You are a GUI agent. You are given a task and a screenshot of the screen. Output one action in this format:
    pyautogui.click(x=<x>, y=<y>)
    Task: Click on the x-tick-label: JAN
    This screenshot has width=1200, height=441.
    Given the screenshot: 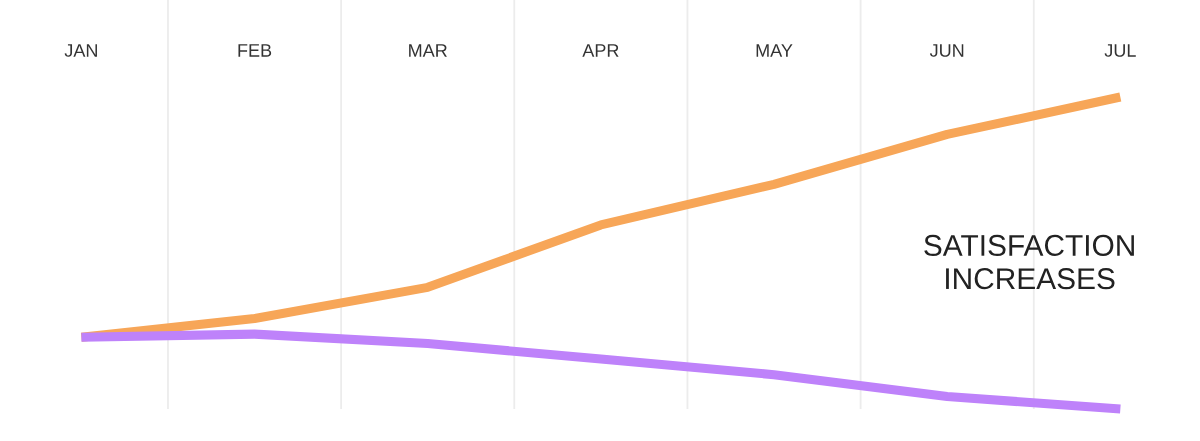 What is the action you would take?
    pyautogui.click(x=80, y=50)
    